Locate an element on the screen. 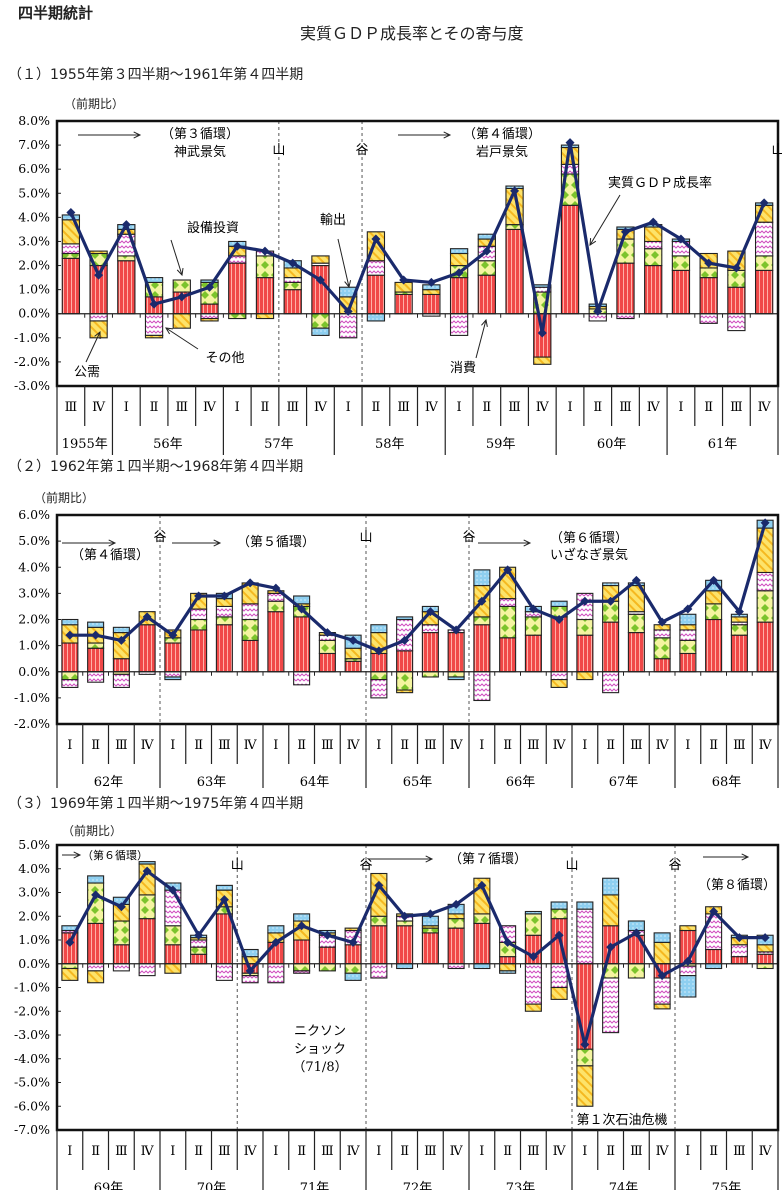 This screenshot has width=782, height=1190. x-year-label: 68年 is located at coordinates (727, 781).